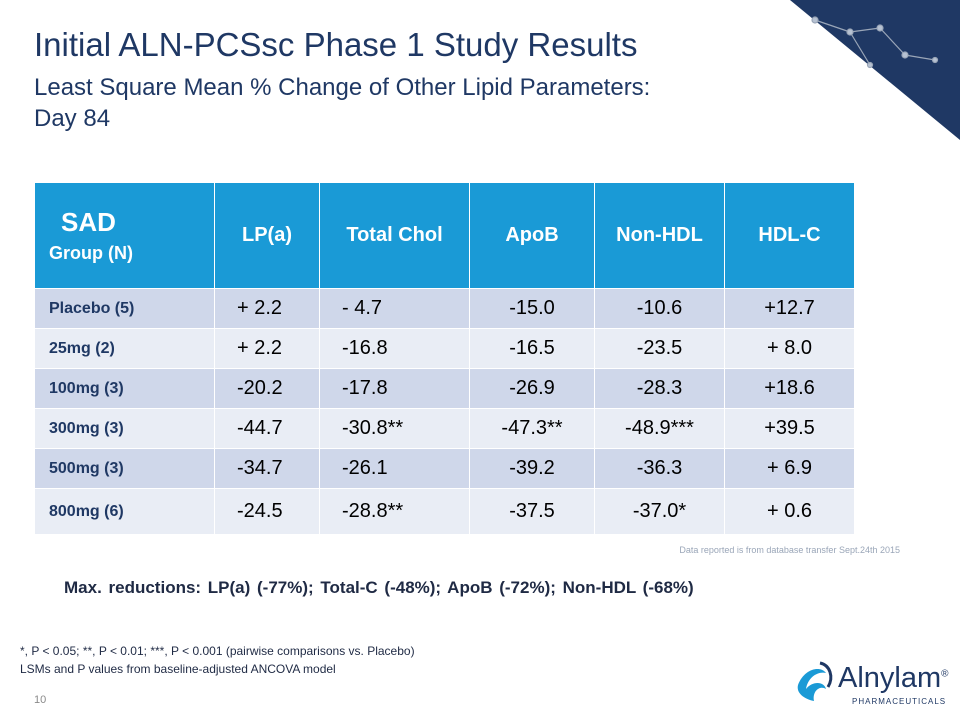  I want to click on row-label: 300mg (3), so click(124, 428).